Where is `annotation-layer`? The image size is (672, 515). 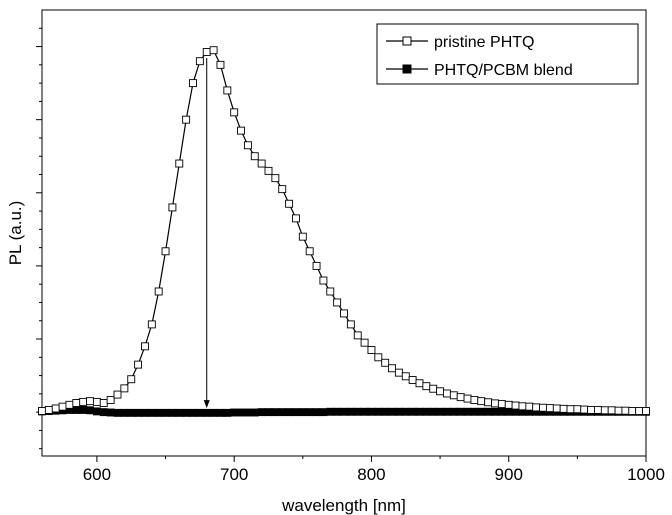 annotation-layer is located at coordinates (206, 233).